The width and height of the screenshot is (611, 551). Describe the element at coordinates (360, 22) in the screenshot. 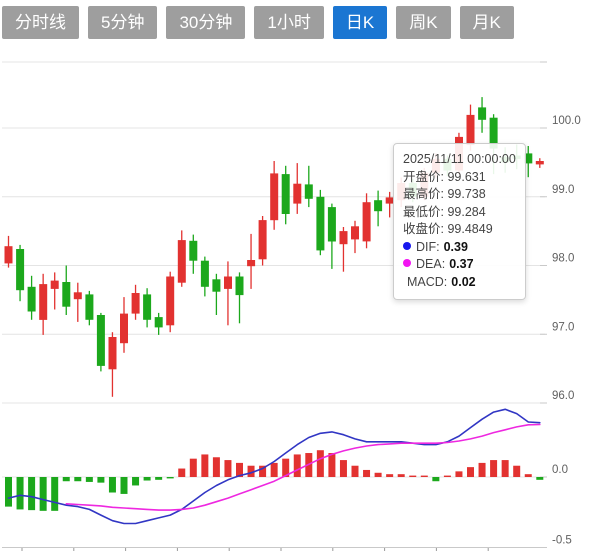

I see `timeframe-tab-5: 日K` at that location.